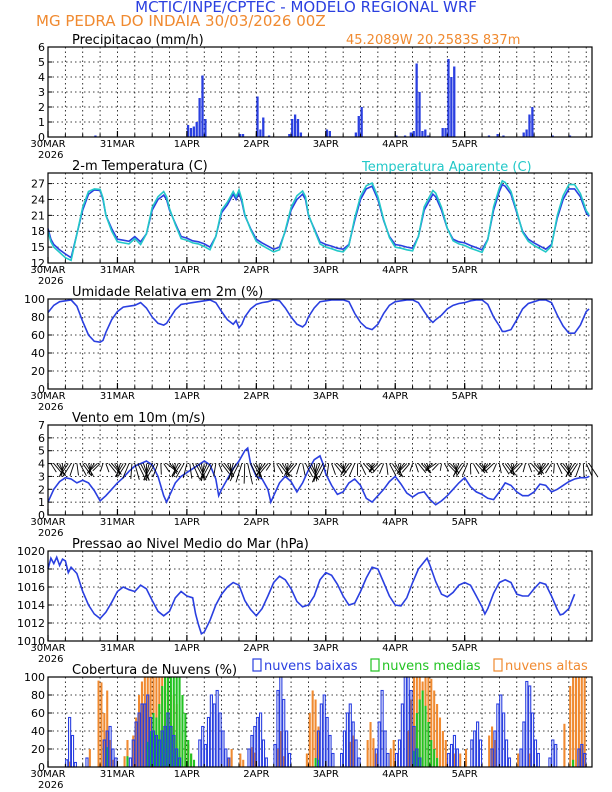 This screenshot has width=612, height=792. I want to click on rh-series-line, so click(318, 321).